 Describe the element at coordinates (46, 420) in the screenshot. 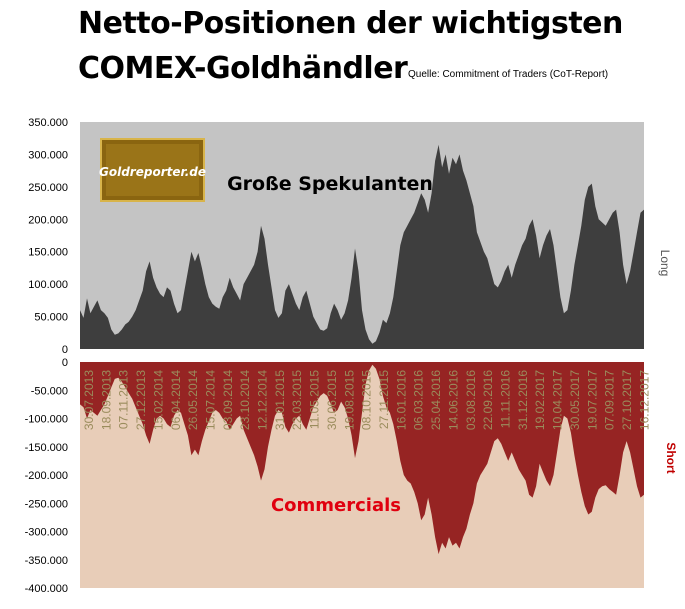

I see `short-y-tick-2: -100.000` at that location.